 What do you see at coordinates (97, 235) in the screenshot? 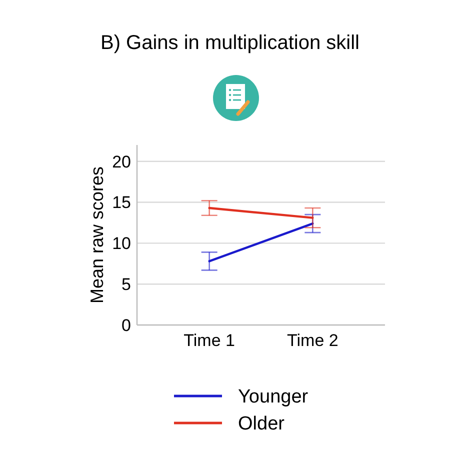
I see `y-axis-title: Mean raw scores` at bounding box center [97, 235].